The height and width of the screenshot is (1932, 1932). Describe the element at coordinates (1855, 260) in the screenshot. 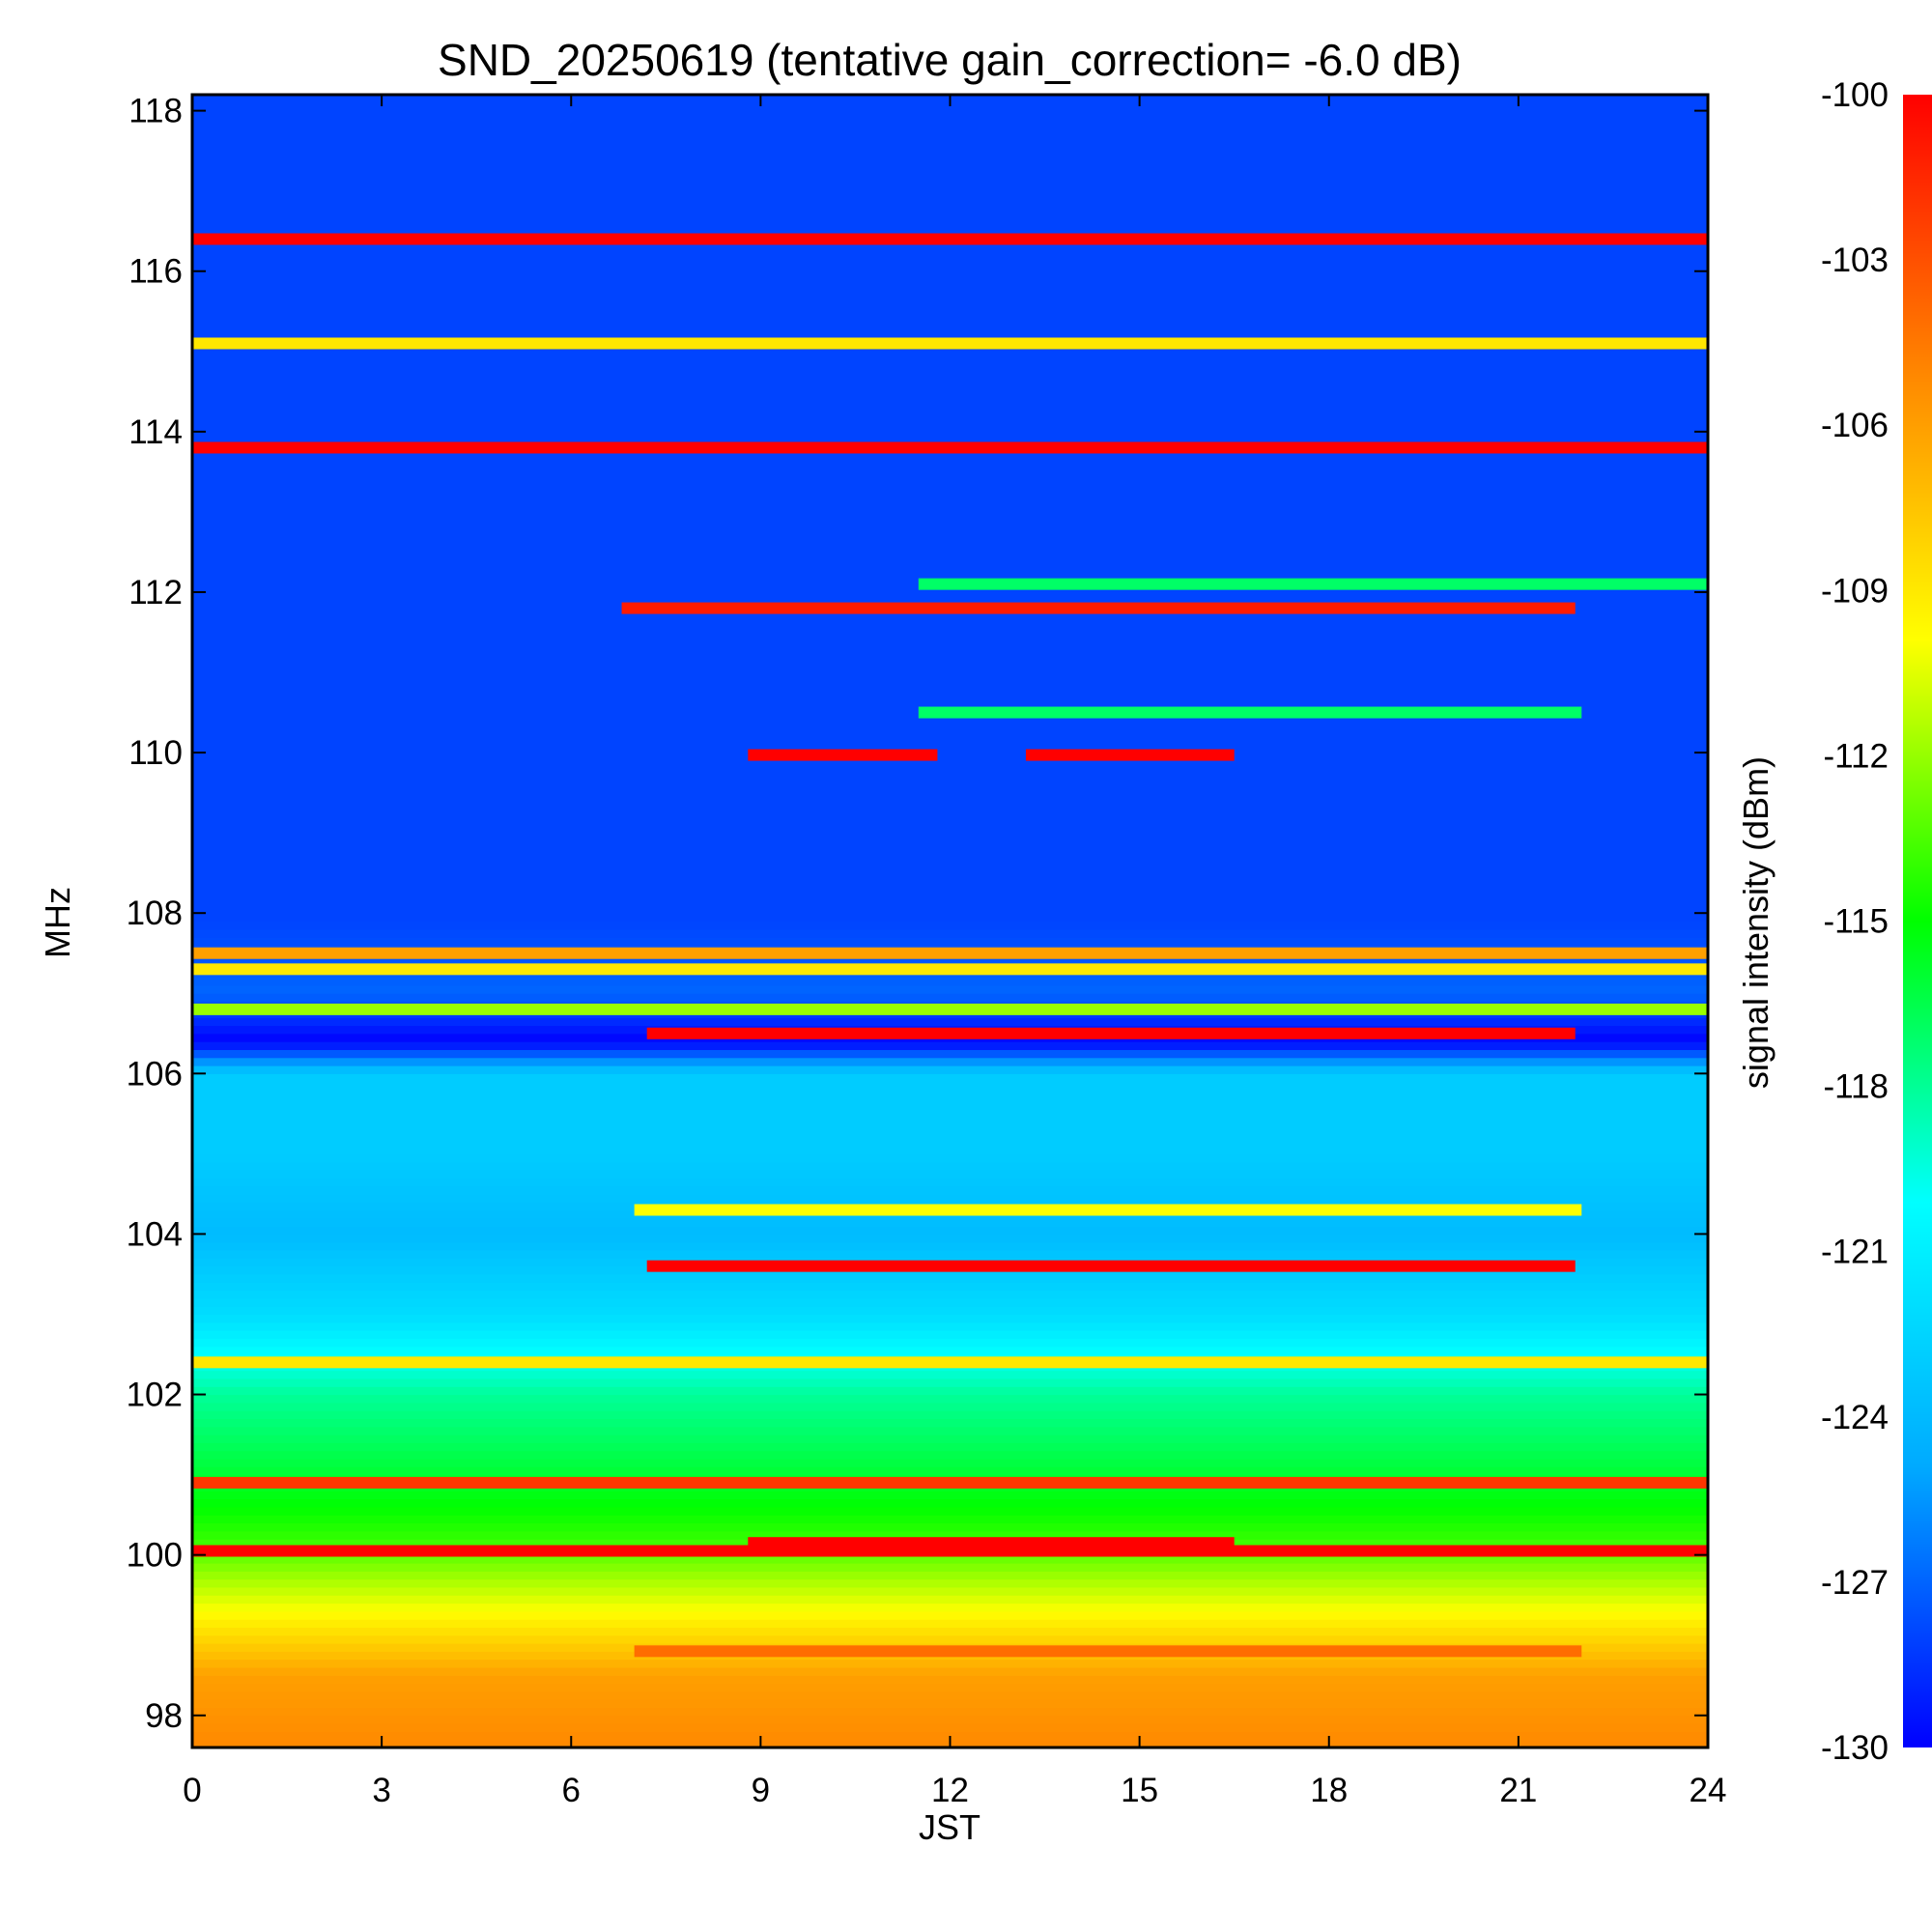

I see `colorbar-tick-label: -103` at that location.